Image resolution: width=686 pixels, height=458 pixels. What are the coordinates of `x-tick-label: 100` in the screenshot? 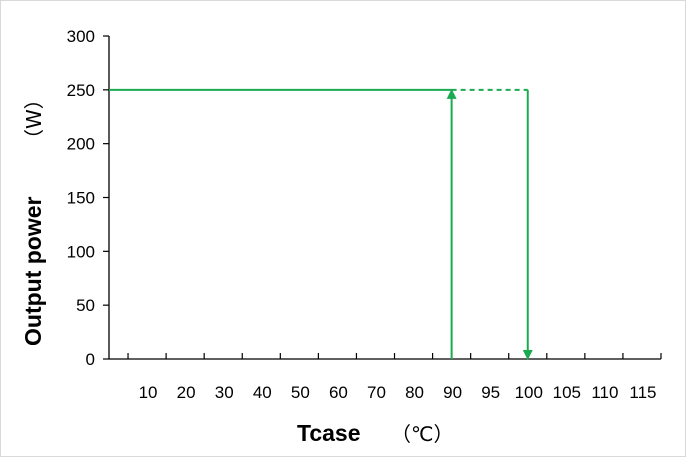 It's located at (529, 392).